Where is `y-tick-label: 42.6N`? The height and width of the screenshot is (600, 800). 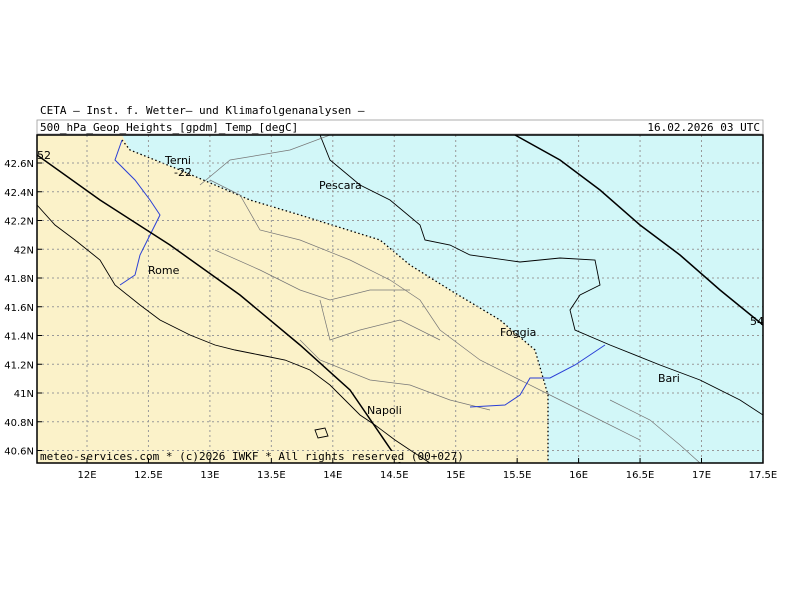
y-tick-label: 42.6N is located at coordinates (19, 164).